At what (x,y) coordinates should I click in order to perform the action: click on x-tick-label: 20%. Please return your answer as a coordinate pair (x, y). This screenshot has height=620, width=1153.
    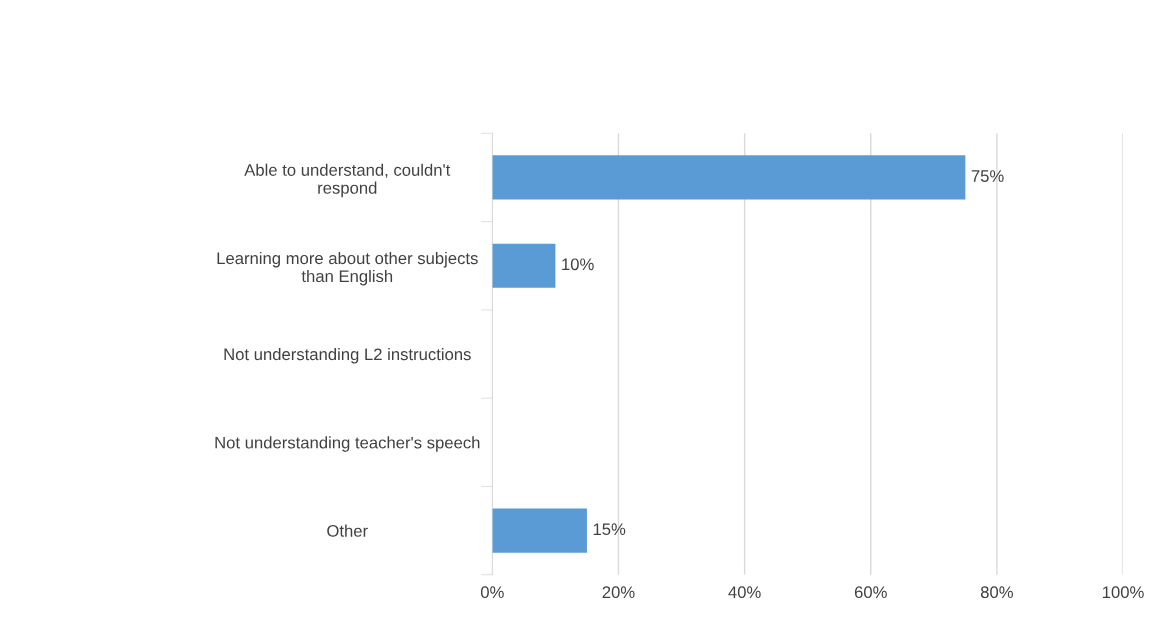
    Looking at the image, I should click on (618, 592).